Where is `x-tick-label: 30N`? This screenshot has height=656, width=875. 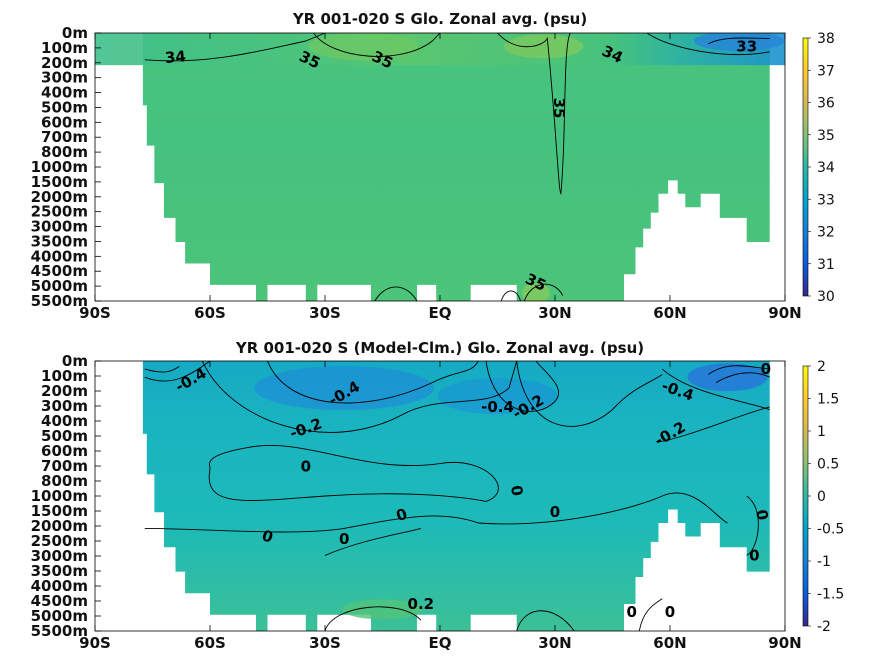
x-tick-label: 30N is located at coordinates (554, 313).